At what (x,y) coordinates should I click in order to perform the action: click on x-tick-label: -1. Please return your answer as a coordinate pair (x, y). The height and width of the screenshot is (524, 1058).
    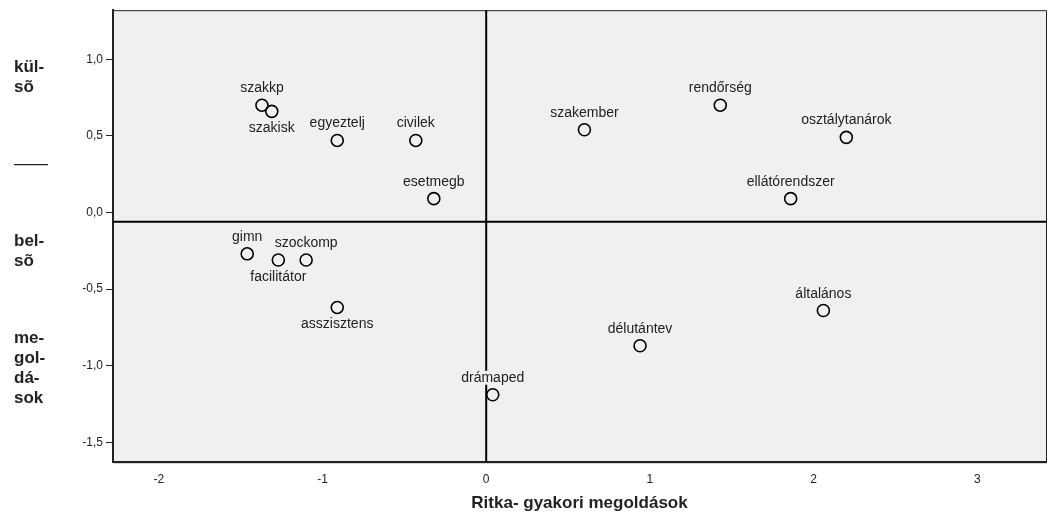
    Looking at the image, I should click on (323, 478).